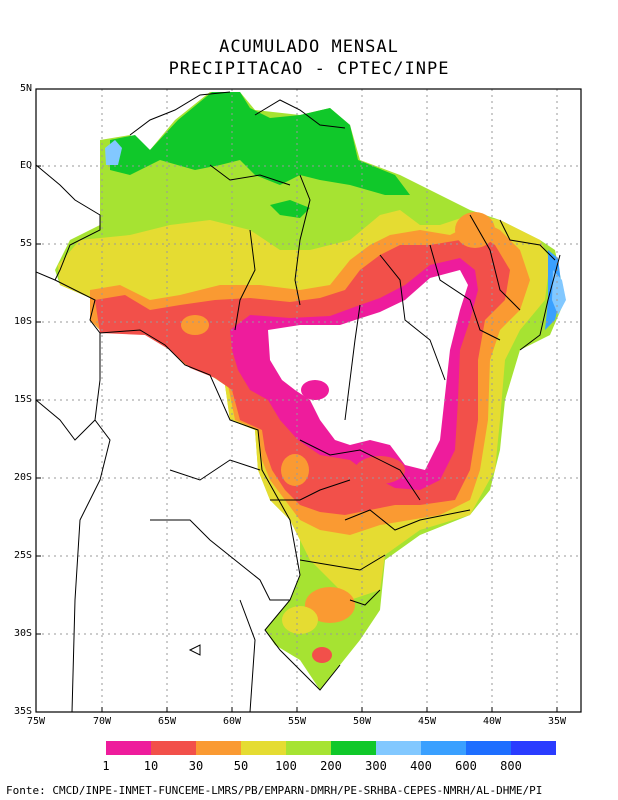 This screenshot has height=800, width=618. I want to click on colorbar-label: 30, so click(196, 766).